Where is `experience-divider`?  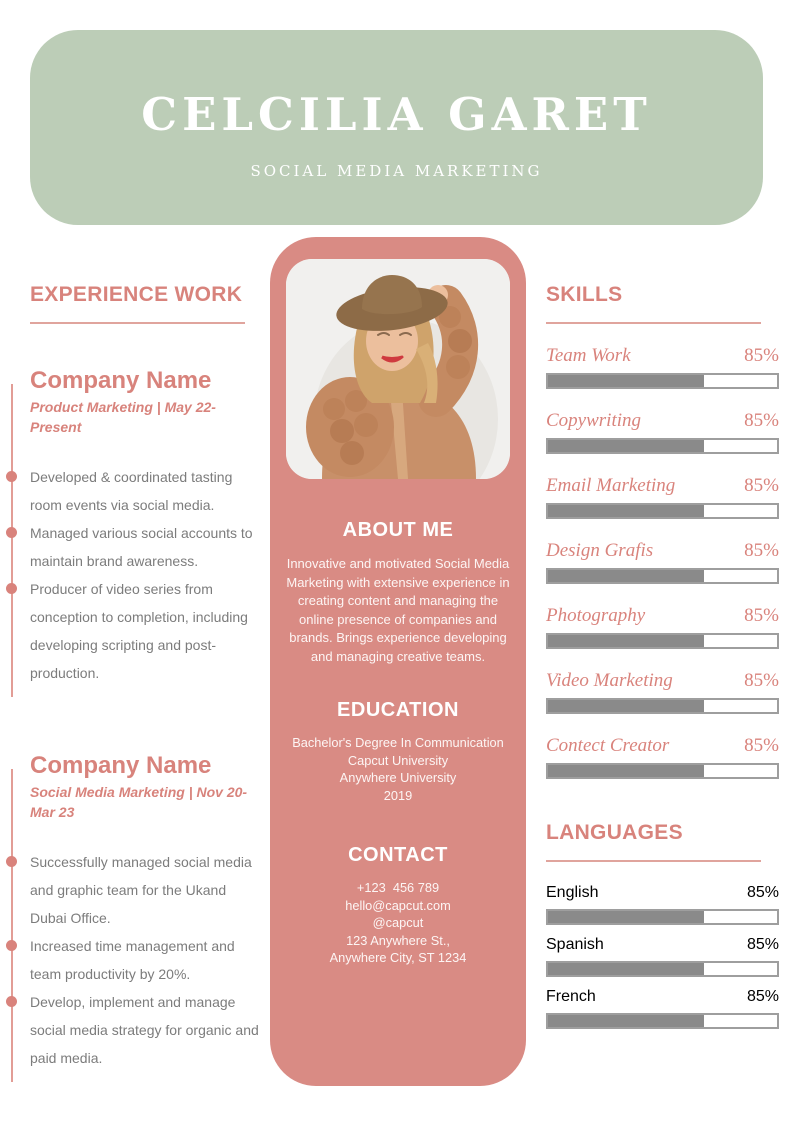
experience-divider is located at coordinates (137, 323).